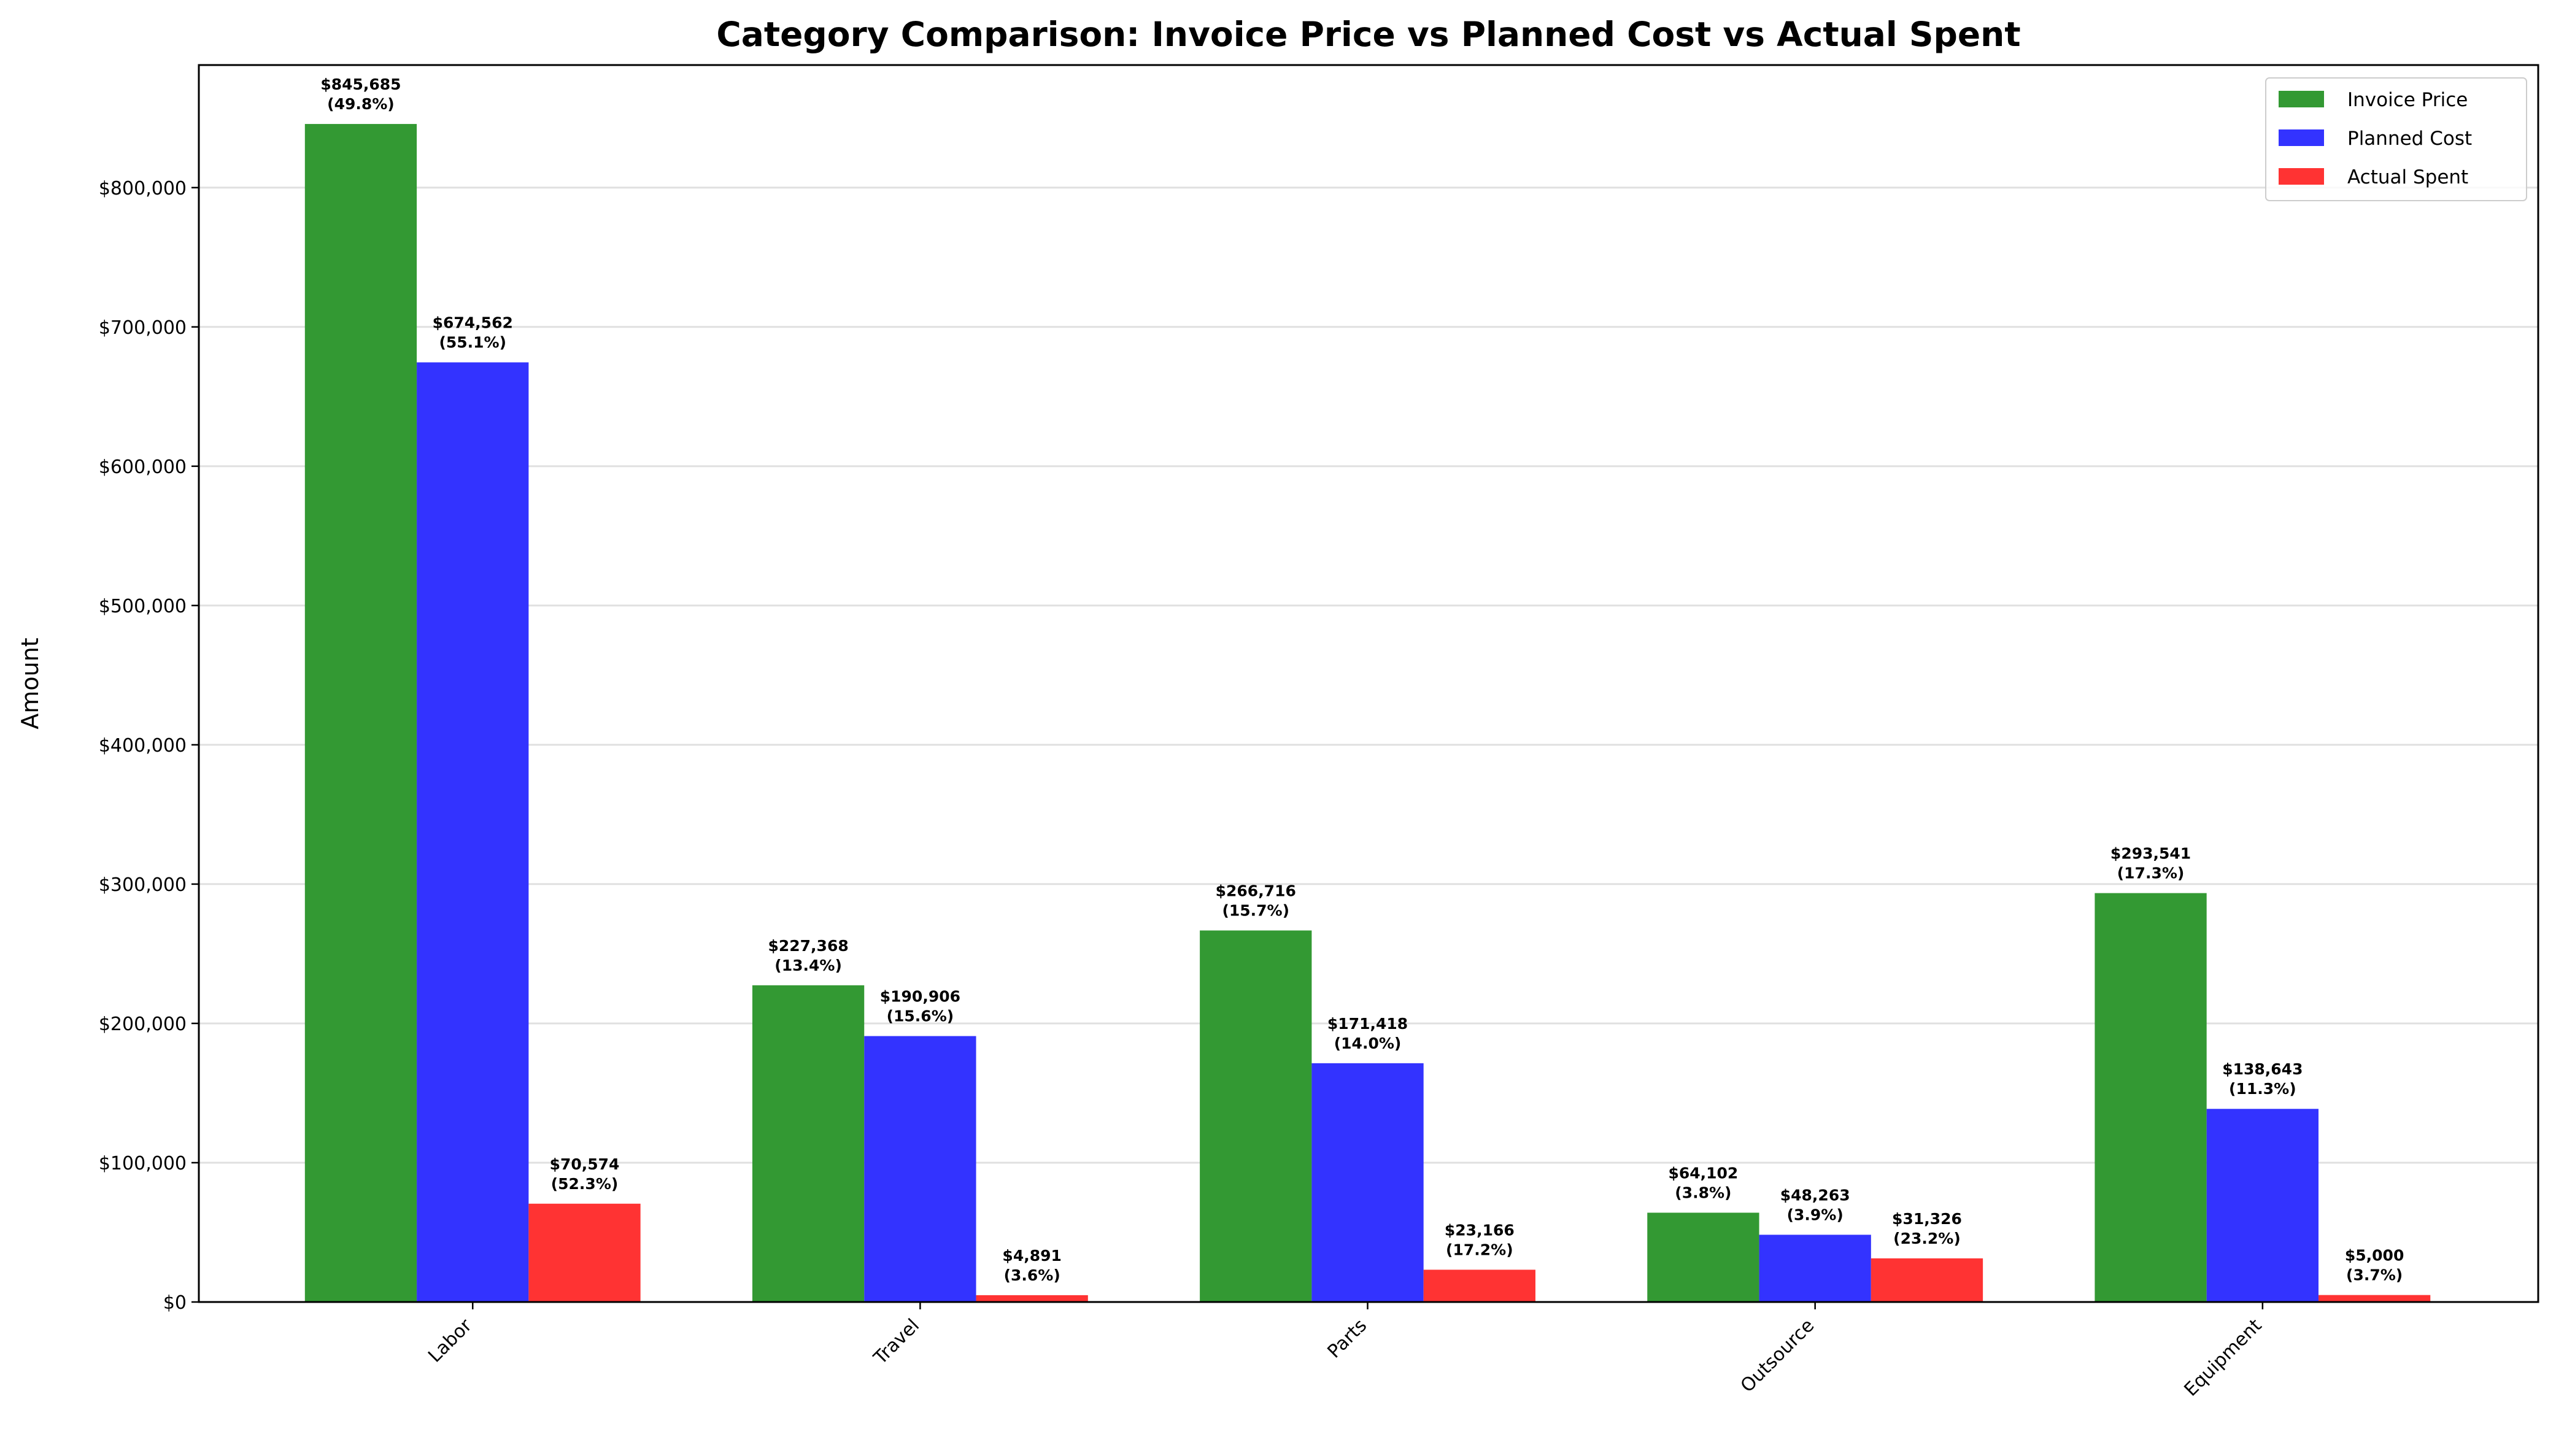 This screenshot has height=1456, width=2556. What do you see at coordinates (1032, 1275) in the screenshot?
I see `data-label-percent: (3.6%)` at bounding box center [1032, 1275].